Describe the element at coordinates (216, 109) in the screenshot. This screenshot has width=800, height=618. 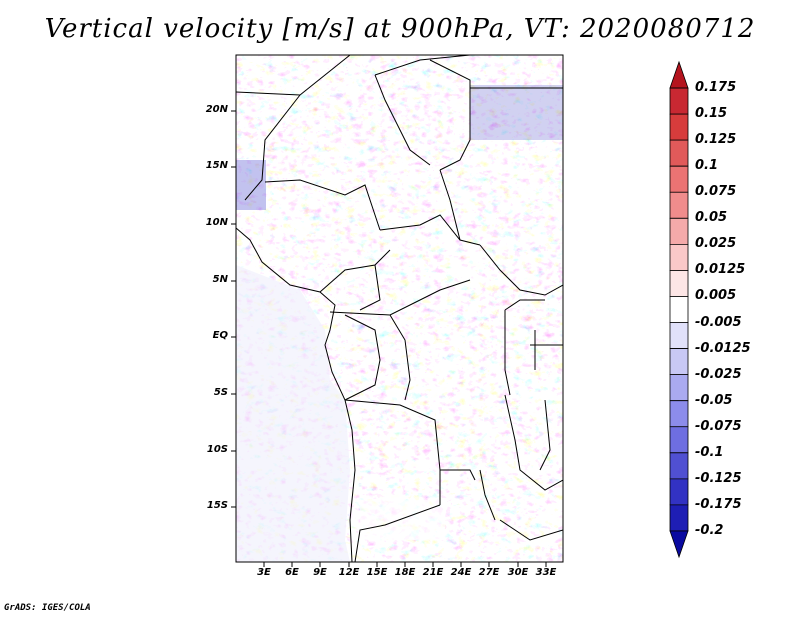
I see `lat-label: 20N` at that location.